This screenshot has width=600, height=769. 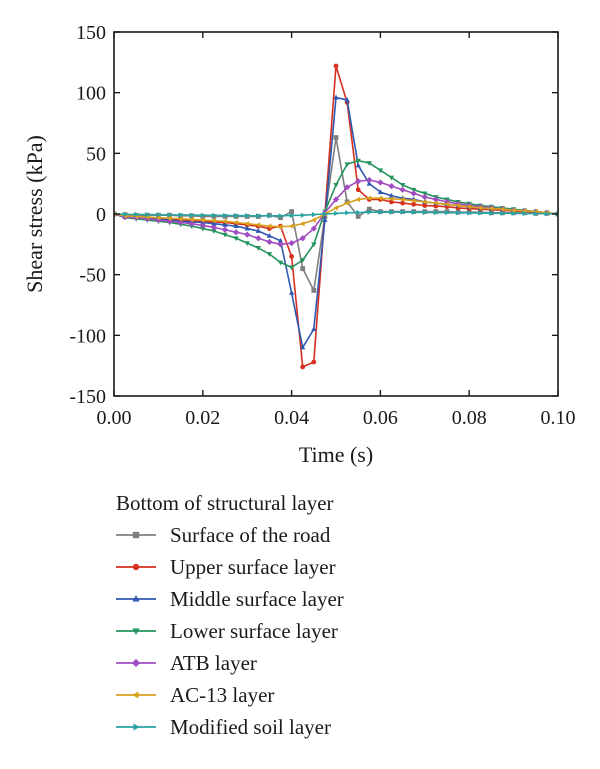 I want to click on y-tick-label: 50, so click(x=96, y=154).